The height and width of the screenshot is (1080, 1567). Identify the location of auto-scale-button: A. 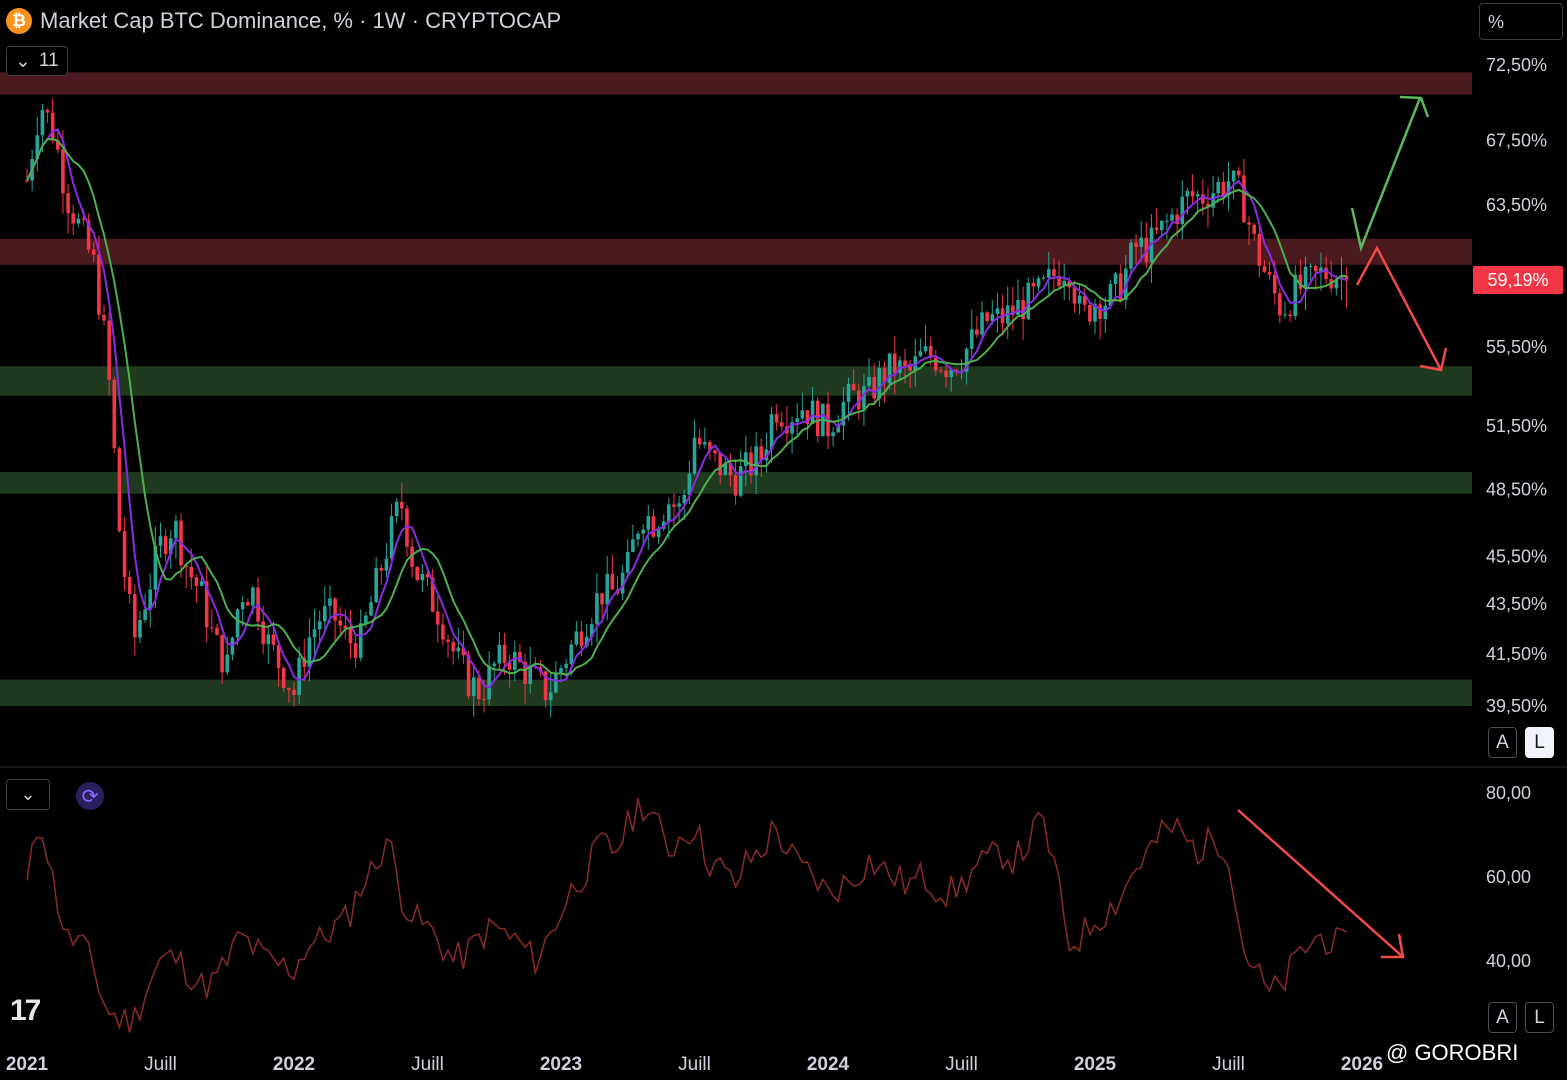
(1502, 742).